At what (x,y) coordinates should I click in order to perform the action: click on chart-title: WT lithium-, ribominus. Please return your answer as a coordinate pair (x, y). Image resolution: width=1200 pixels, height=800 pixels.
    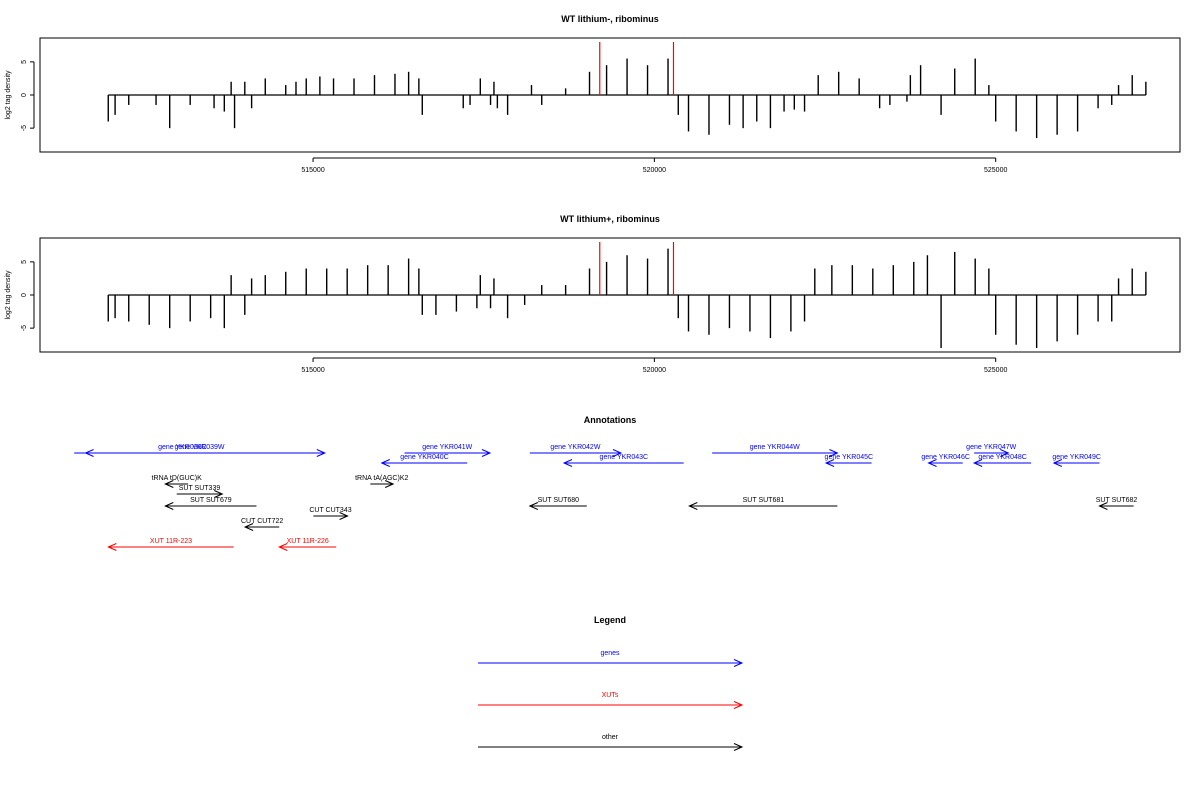
    Looking at the image, I should click on (610, 19).